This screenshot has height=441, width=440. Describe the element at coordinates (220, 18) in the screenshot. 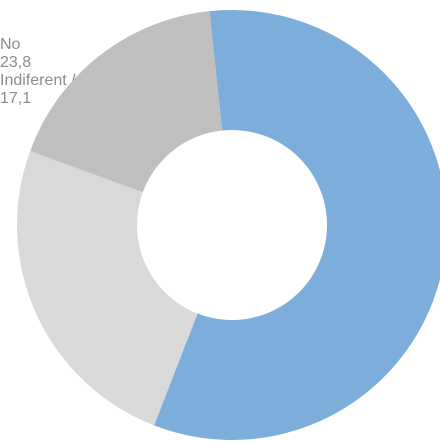

I see `segment-label: Sí 55,5` at that location.